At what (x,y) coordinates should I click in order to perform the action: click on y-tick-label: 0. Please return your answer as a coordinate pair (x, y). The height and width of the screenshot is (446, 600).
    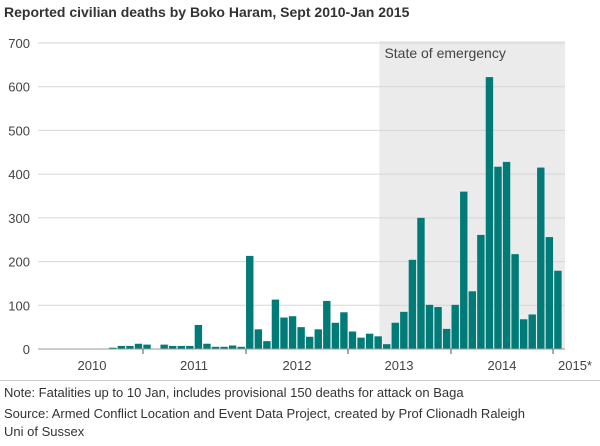
    Looking at the image, I should click on (26, 349).